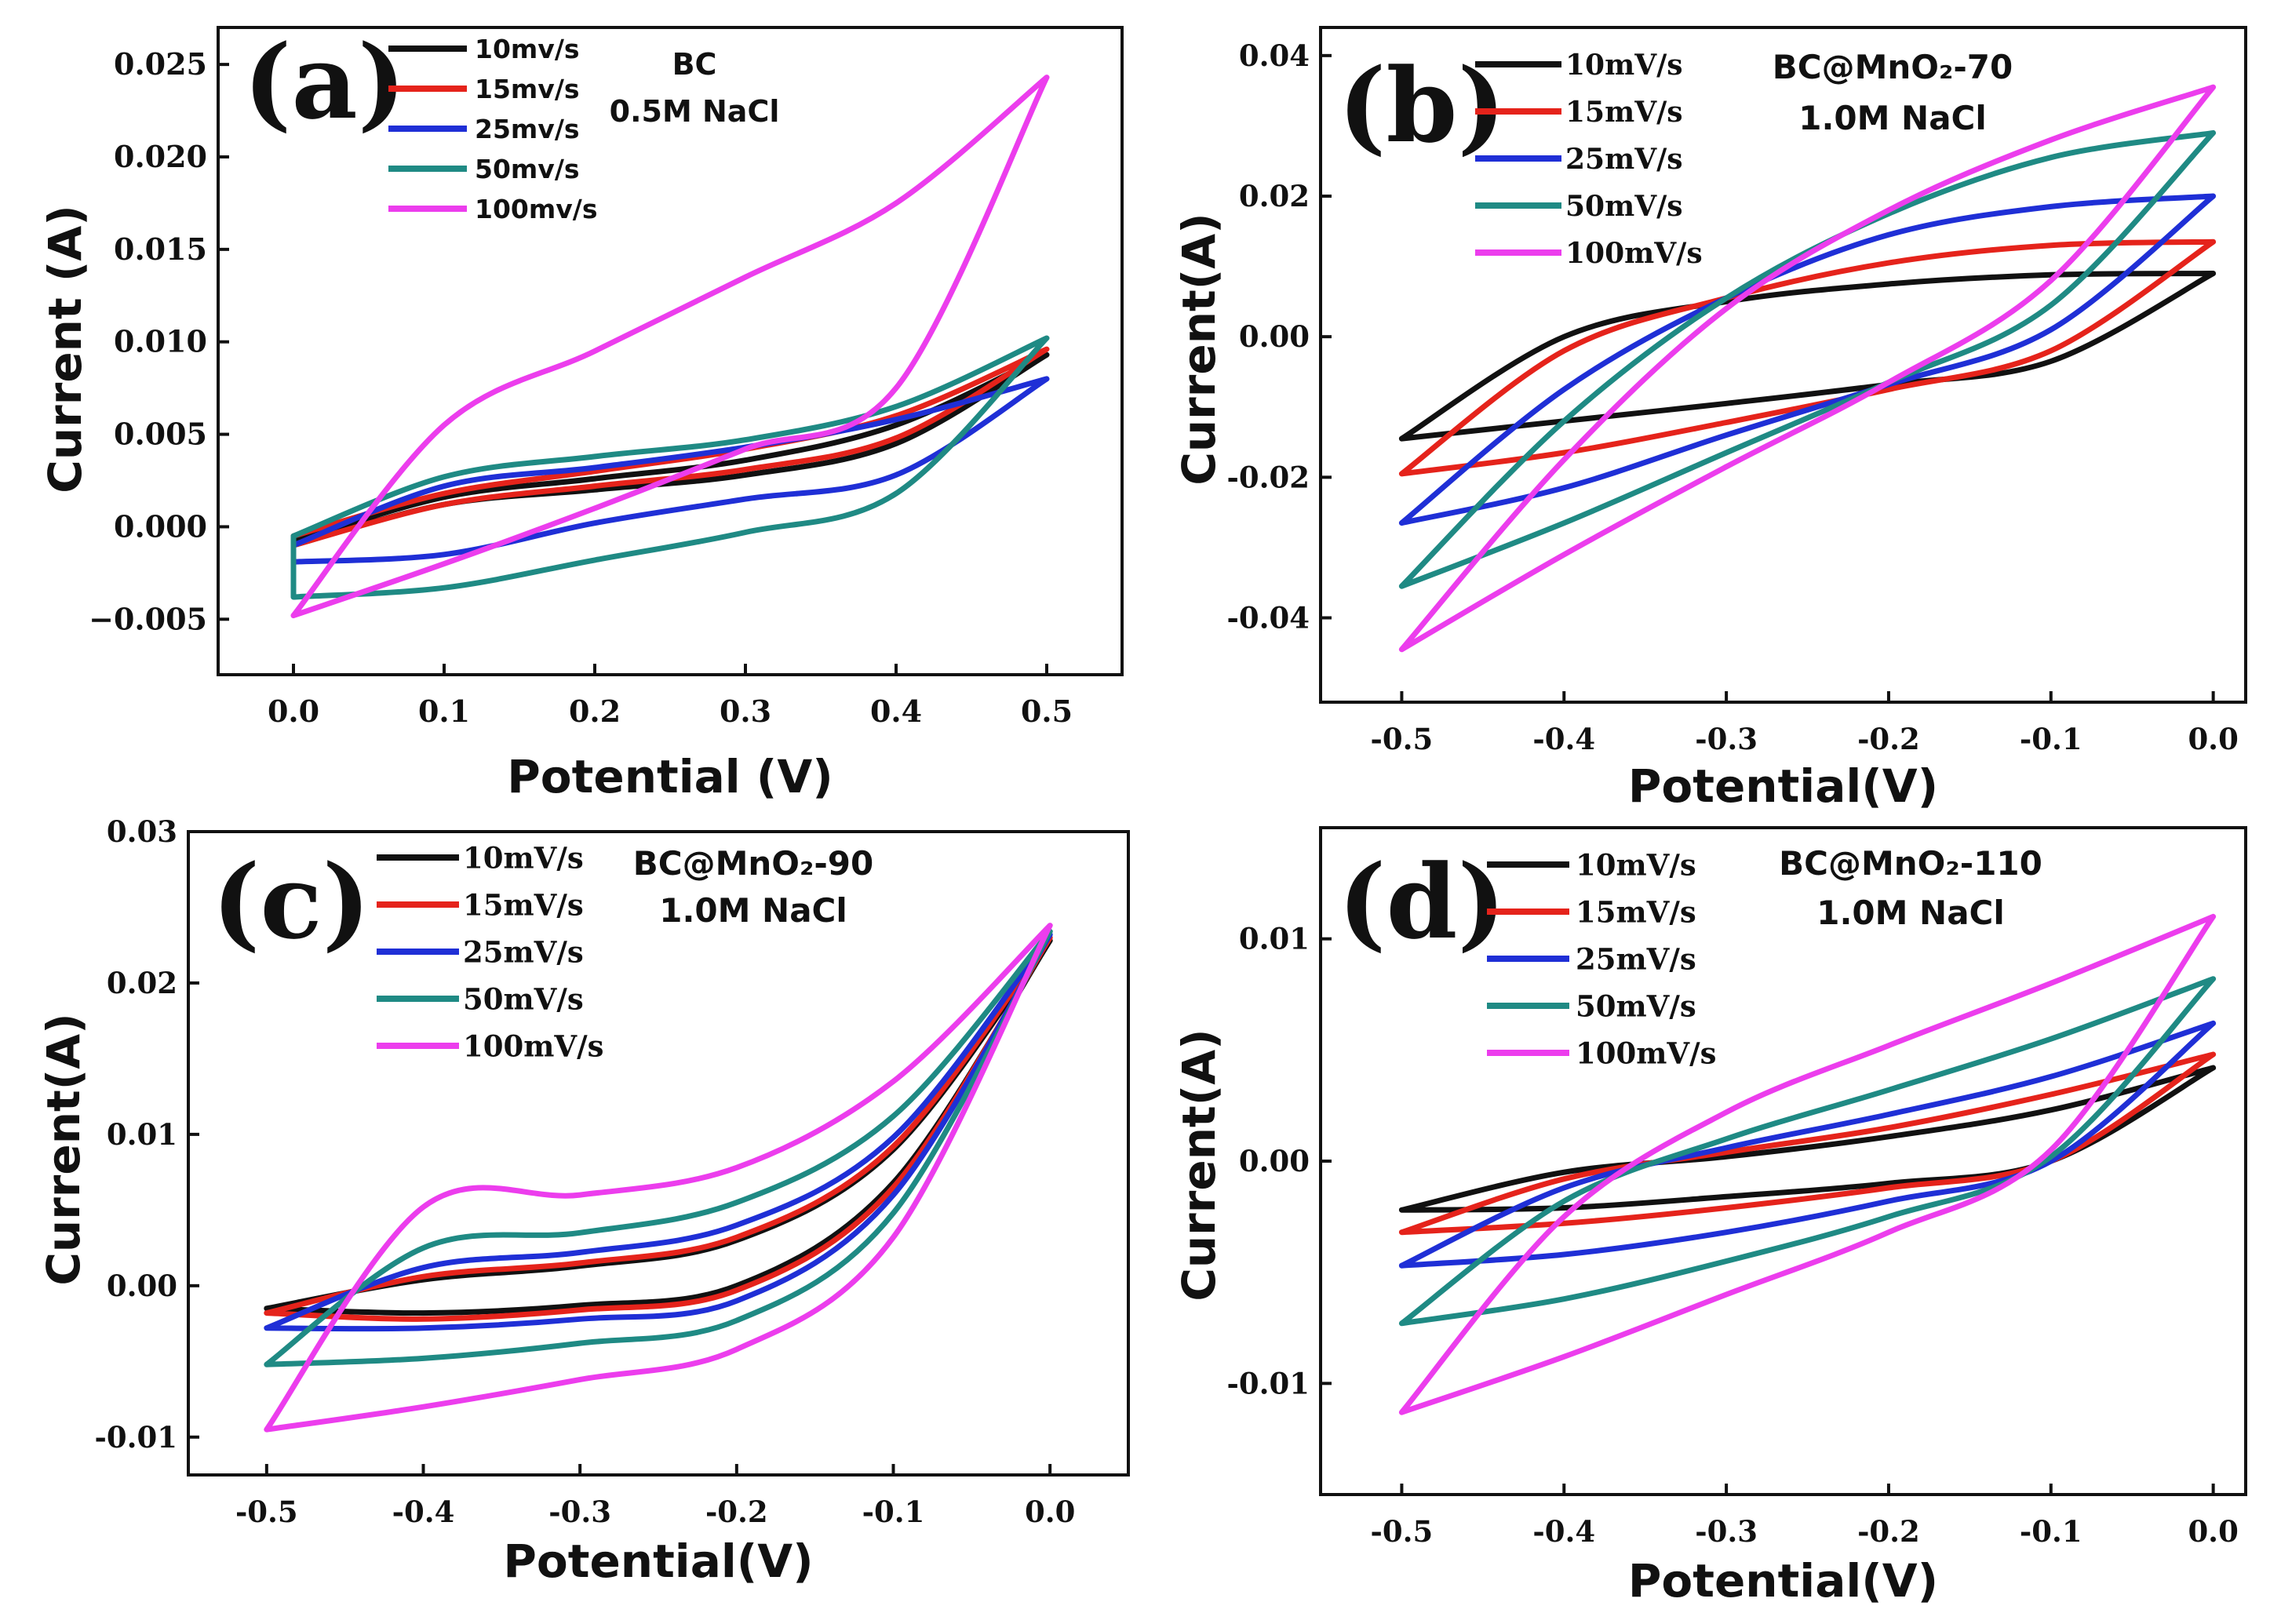  I want to click on sample-title: BC, so click(695, 64).